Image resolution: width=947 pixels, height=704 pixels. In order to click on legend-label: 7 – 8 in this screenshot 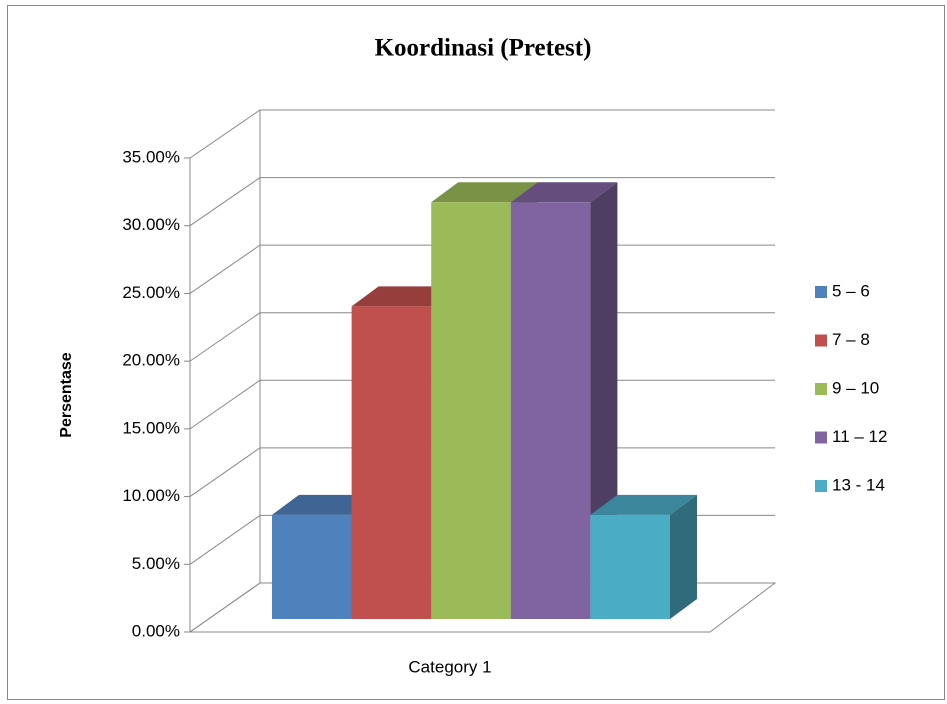, I will do `click(851, 339)`.